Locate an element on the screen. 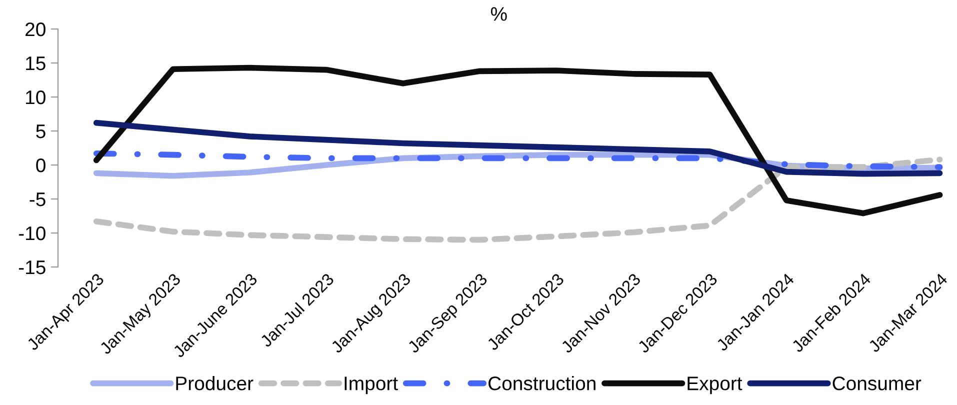  legend-label: Import is located at coordinates (371, 385).